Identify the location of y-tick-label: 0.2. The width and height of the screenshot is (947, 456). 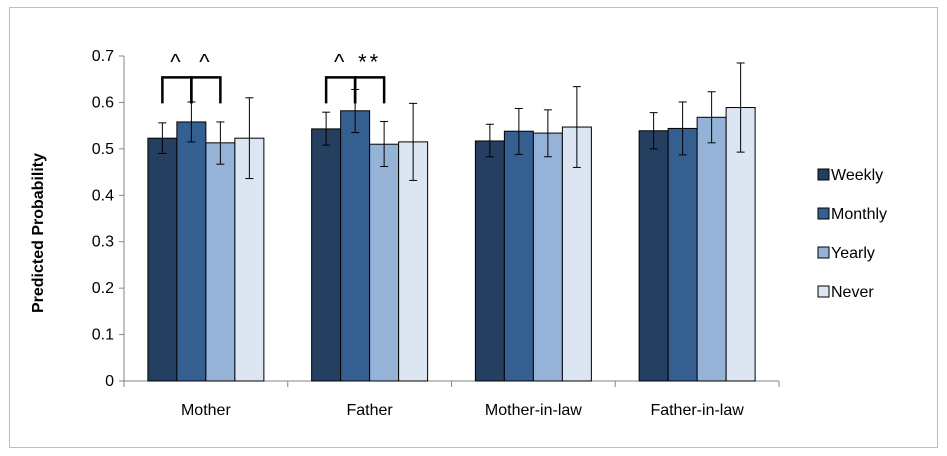
(103, 288).